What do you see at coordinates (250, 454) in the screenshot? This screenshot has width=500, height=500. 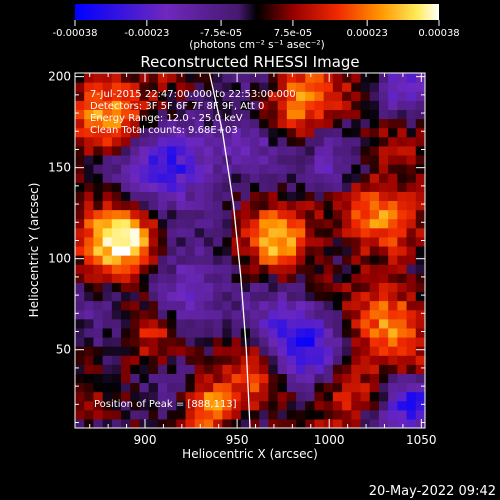 I see `x-axis-label: Heliocentric X (arcsec)` at bounding box center [250, 454].